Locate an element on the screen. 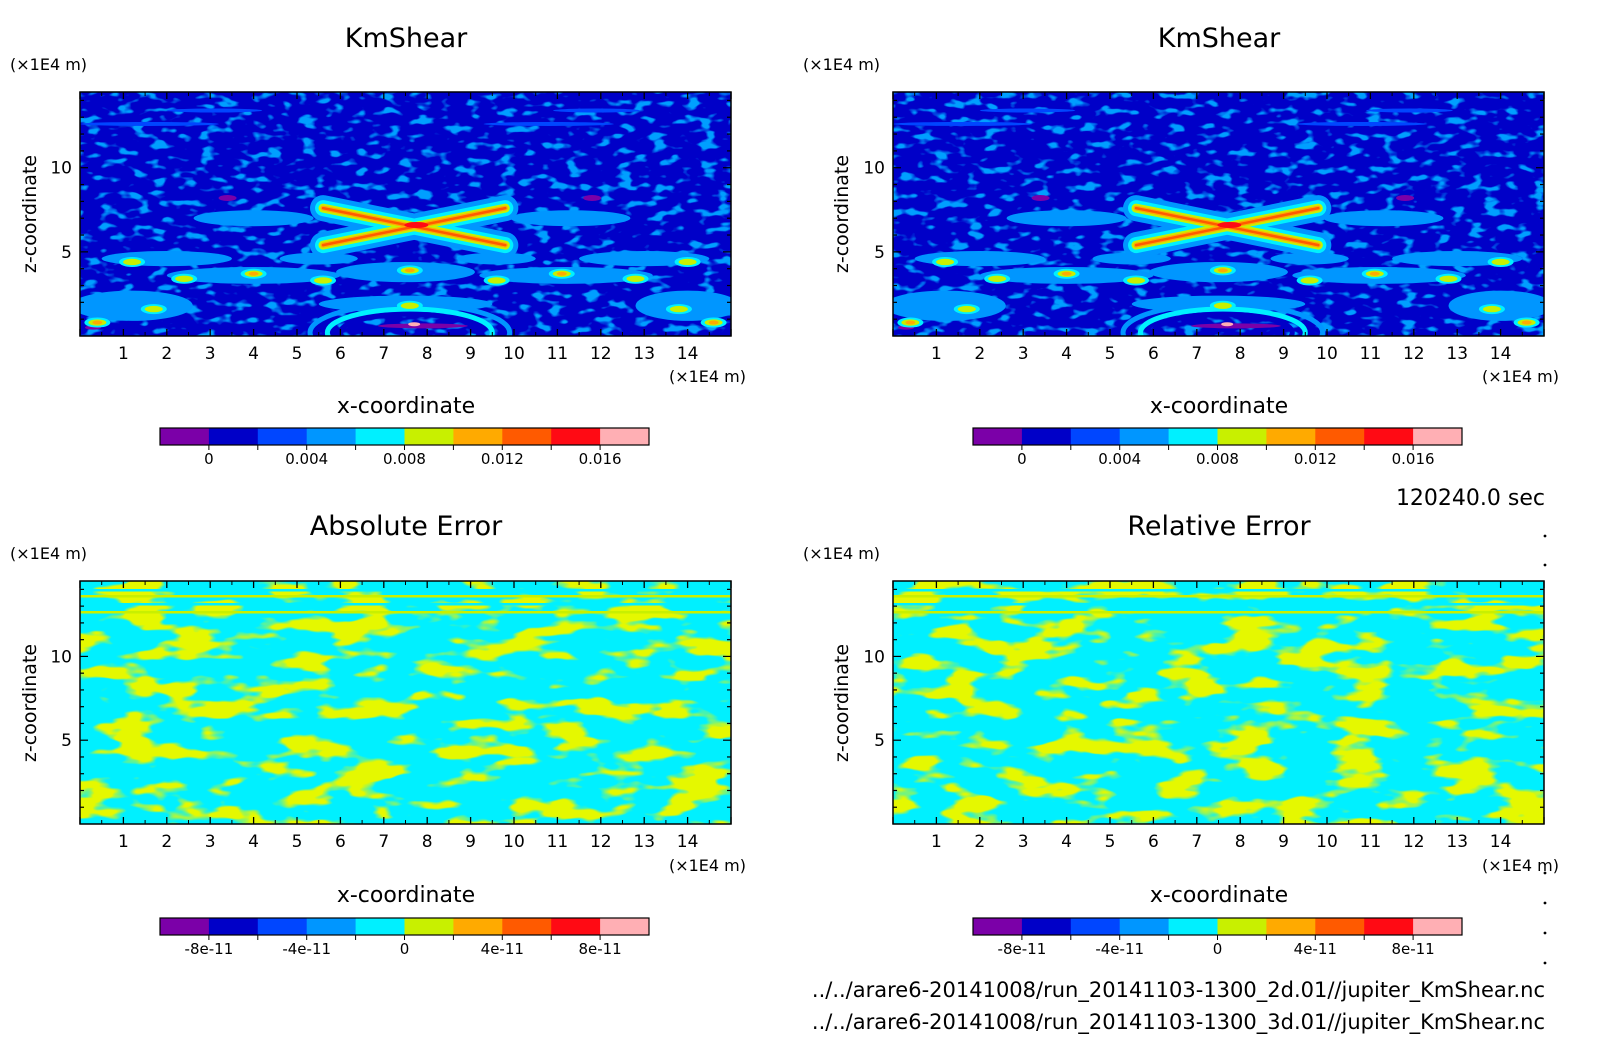 This screenshot has height=1054, width=1604. panel-title: Absolute Error is located at coordinates (406, 526).